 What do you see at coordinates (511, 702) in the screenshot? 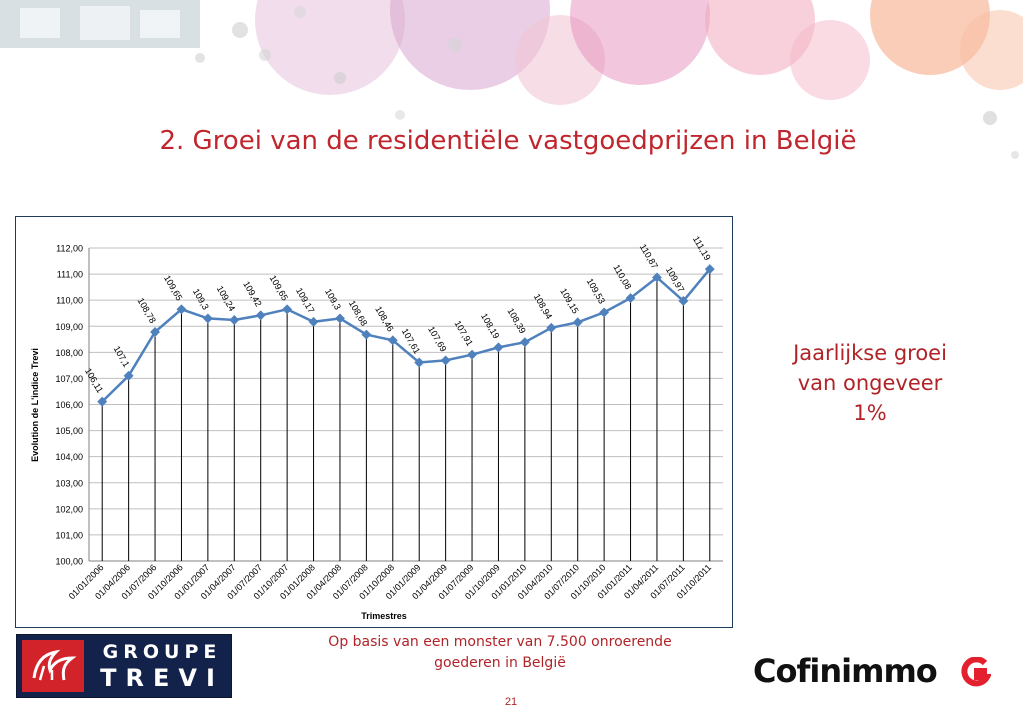
I see `page-number: 21` at bounding box center [511, 702].